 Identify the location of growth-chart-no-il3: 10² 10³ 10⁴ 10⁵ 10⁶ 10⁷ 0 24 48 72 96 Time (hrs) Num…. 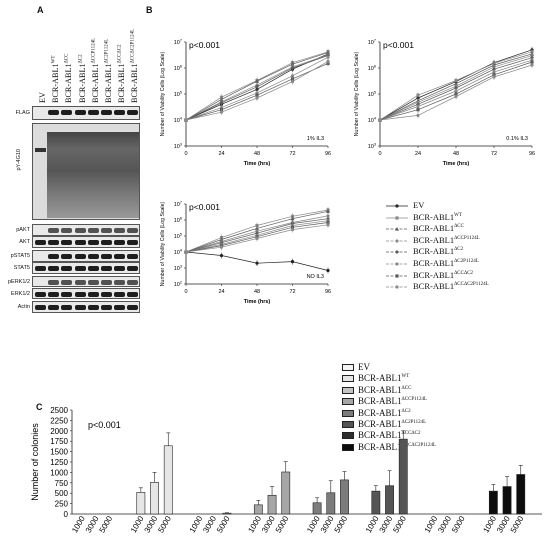
(245, 253).